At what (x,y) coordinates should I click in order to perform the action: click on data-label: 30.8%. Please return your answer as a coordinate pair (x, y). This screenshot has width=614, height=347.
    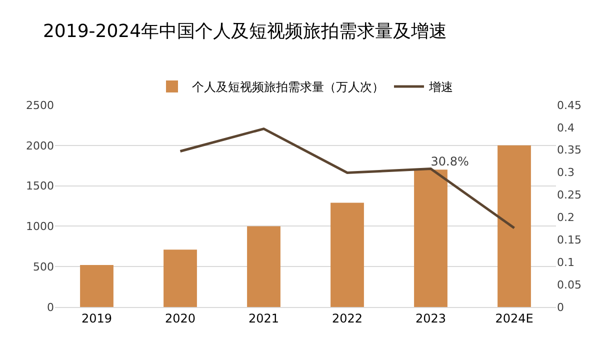
    Looking at the image, I should click on (449, 161).